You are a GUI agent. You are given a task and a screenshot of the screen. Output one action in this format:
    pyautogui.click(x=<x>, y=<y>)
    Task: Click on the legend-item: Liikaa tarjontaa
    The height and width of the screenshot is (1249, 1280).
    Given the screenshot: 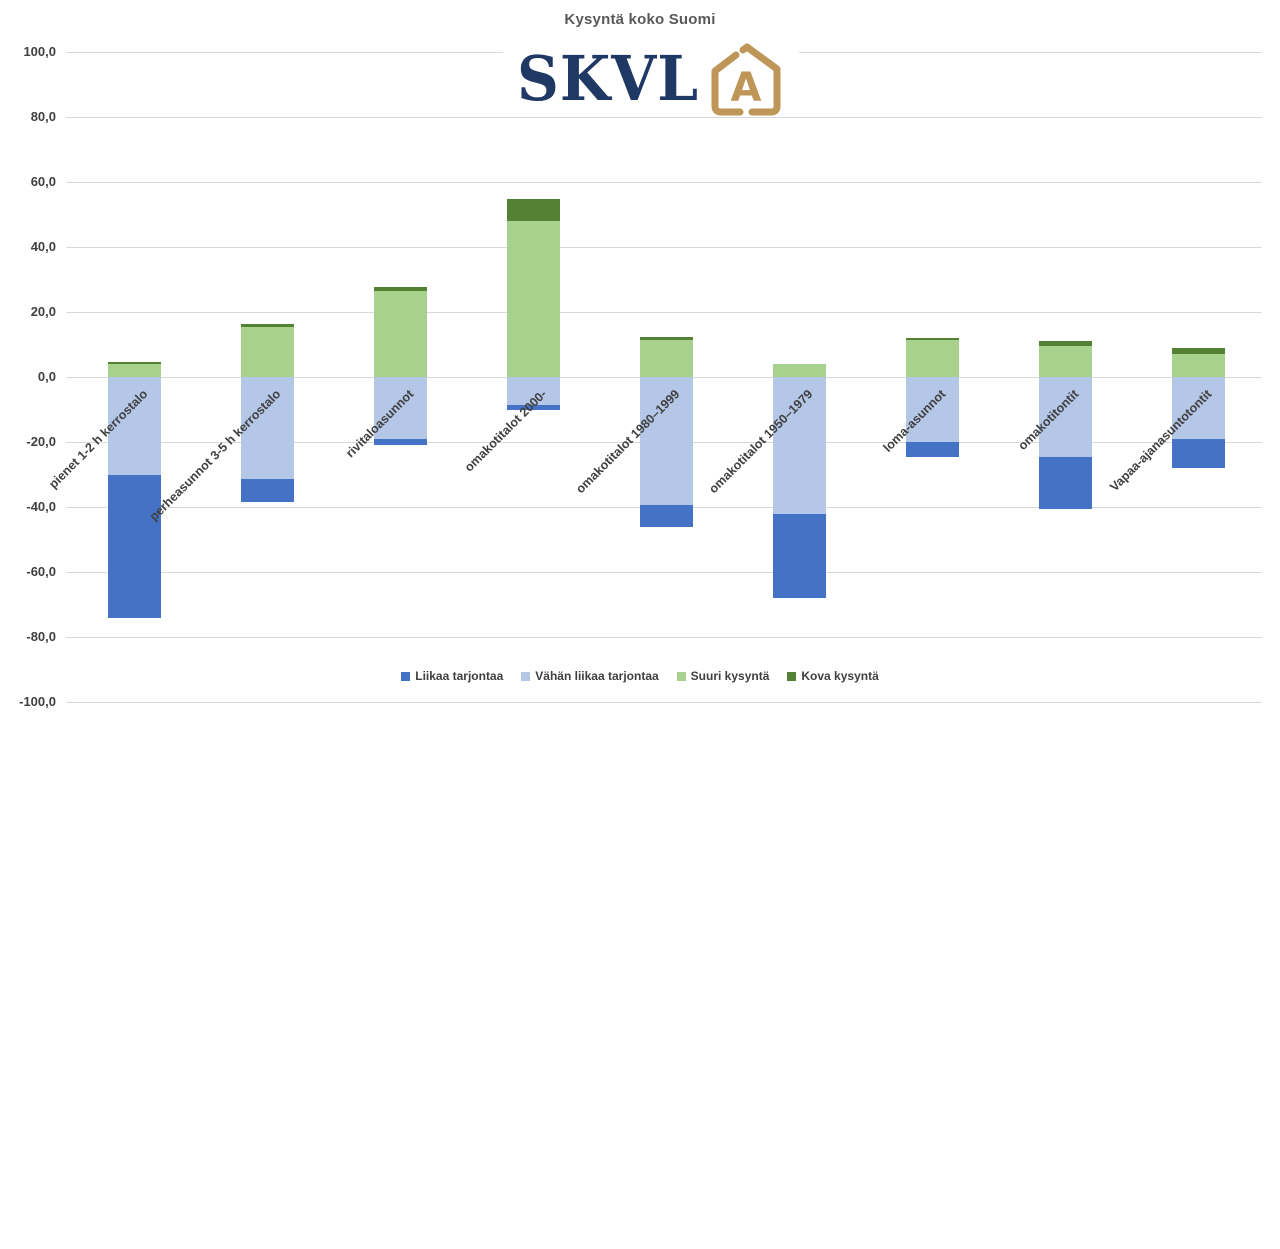 What is the action you would take?
    pyautogui.click(x=452, y=676)
    